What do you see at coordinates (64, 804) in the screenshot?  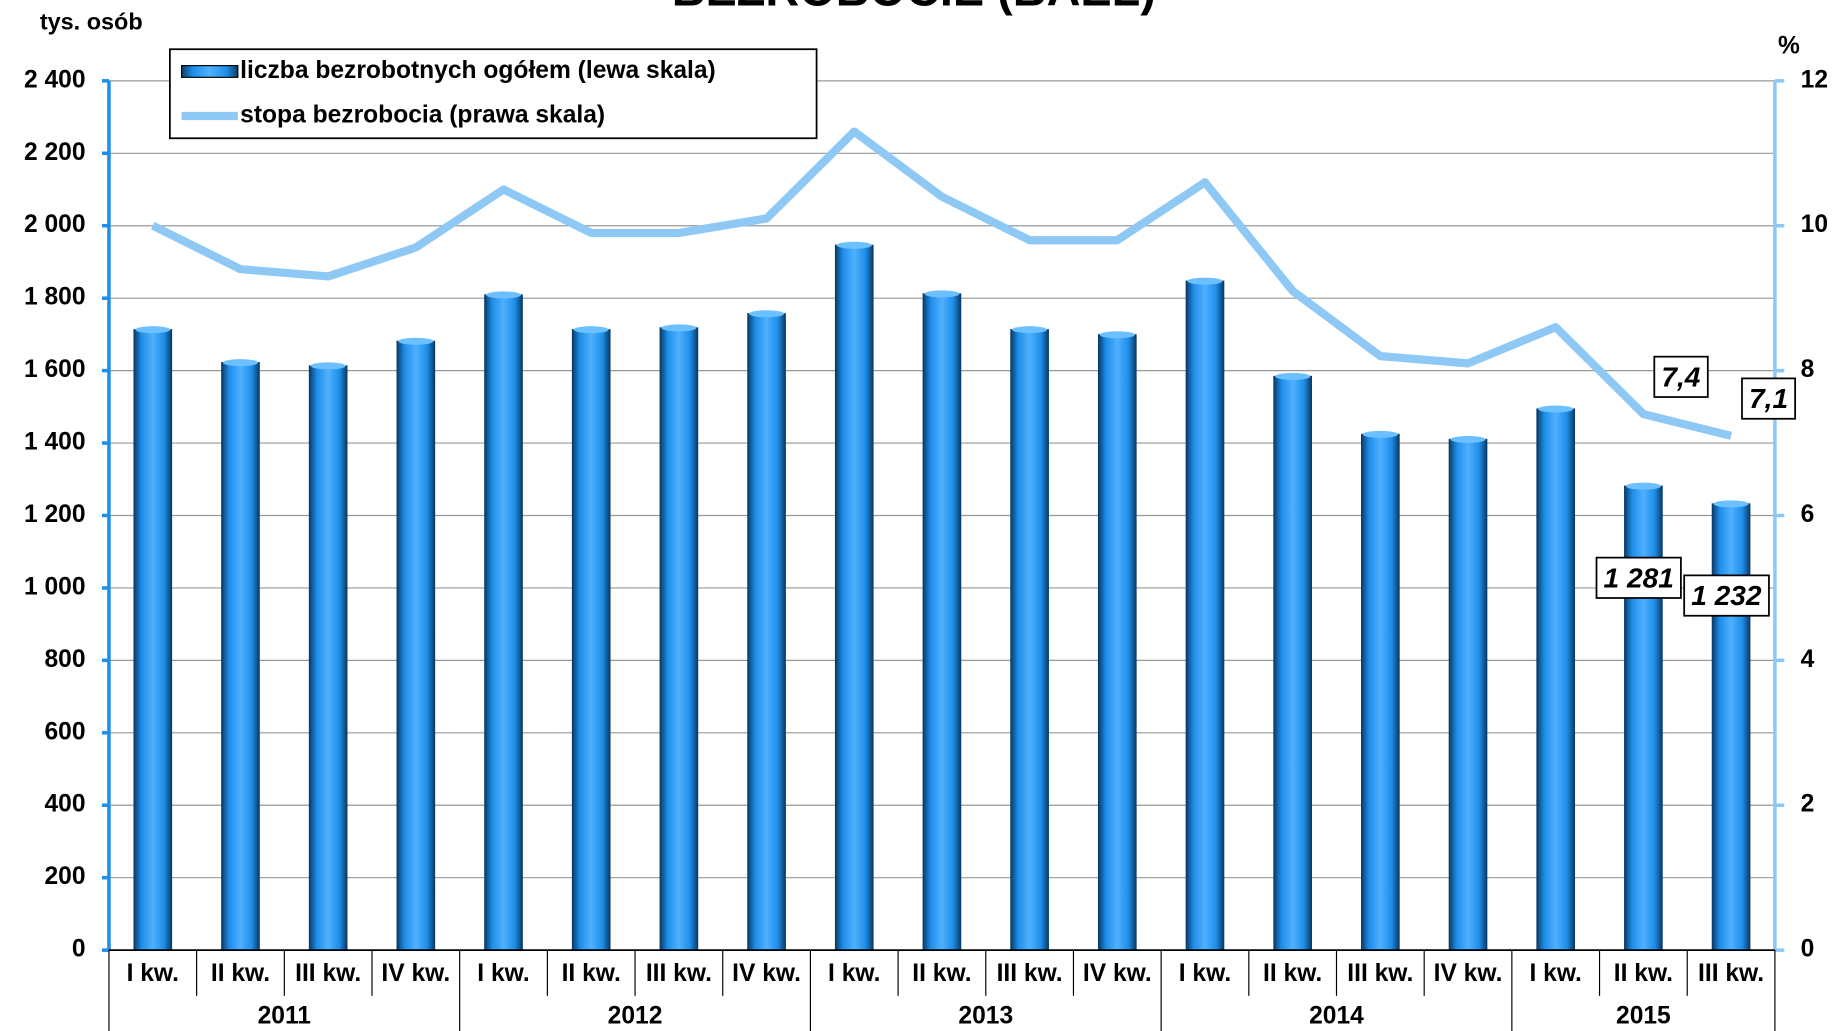 I see `y-tick-label: 400` at bounding box center [64, 804].